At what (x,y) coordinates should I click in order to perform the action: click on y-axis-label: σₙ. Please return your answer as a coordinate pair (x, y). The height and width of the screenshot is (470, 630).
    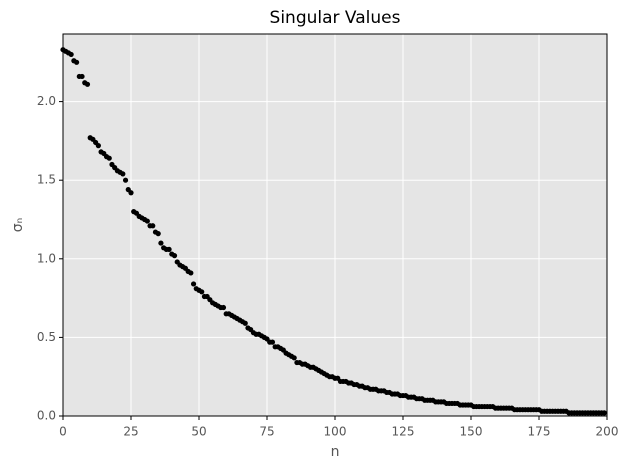
    Looking at the image, I should click on (18, 225).